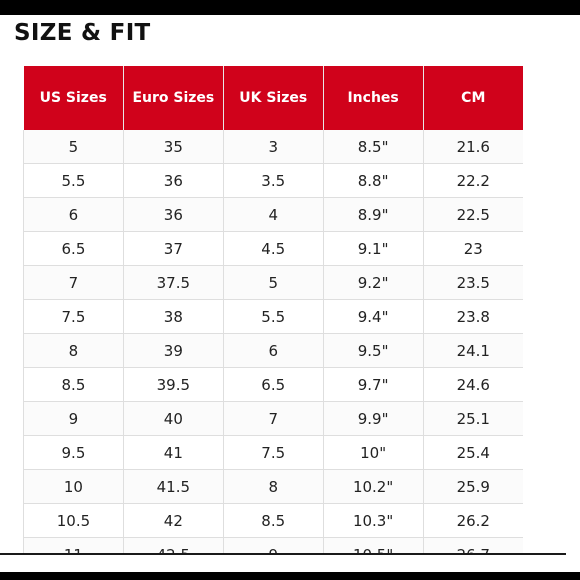  Describe the element at coordinates (173, 350) in the screenshot. I see `euro-size-cell: 39` at that location.